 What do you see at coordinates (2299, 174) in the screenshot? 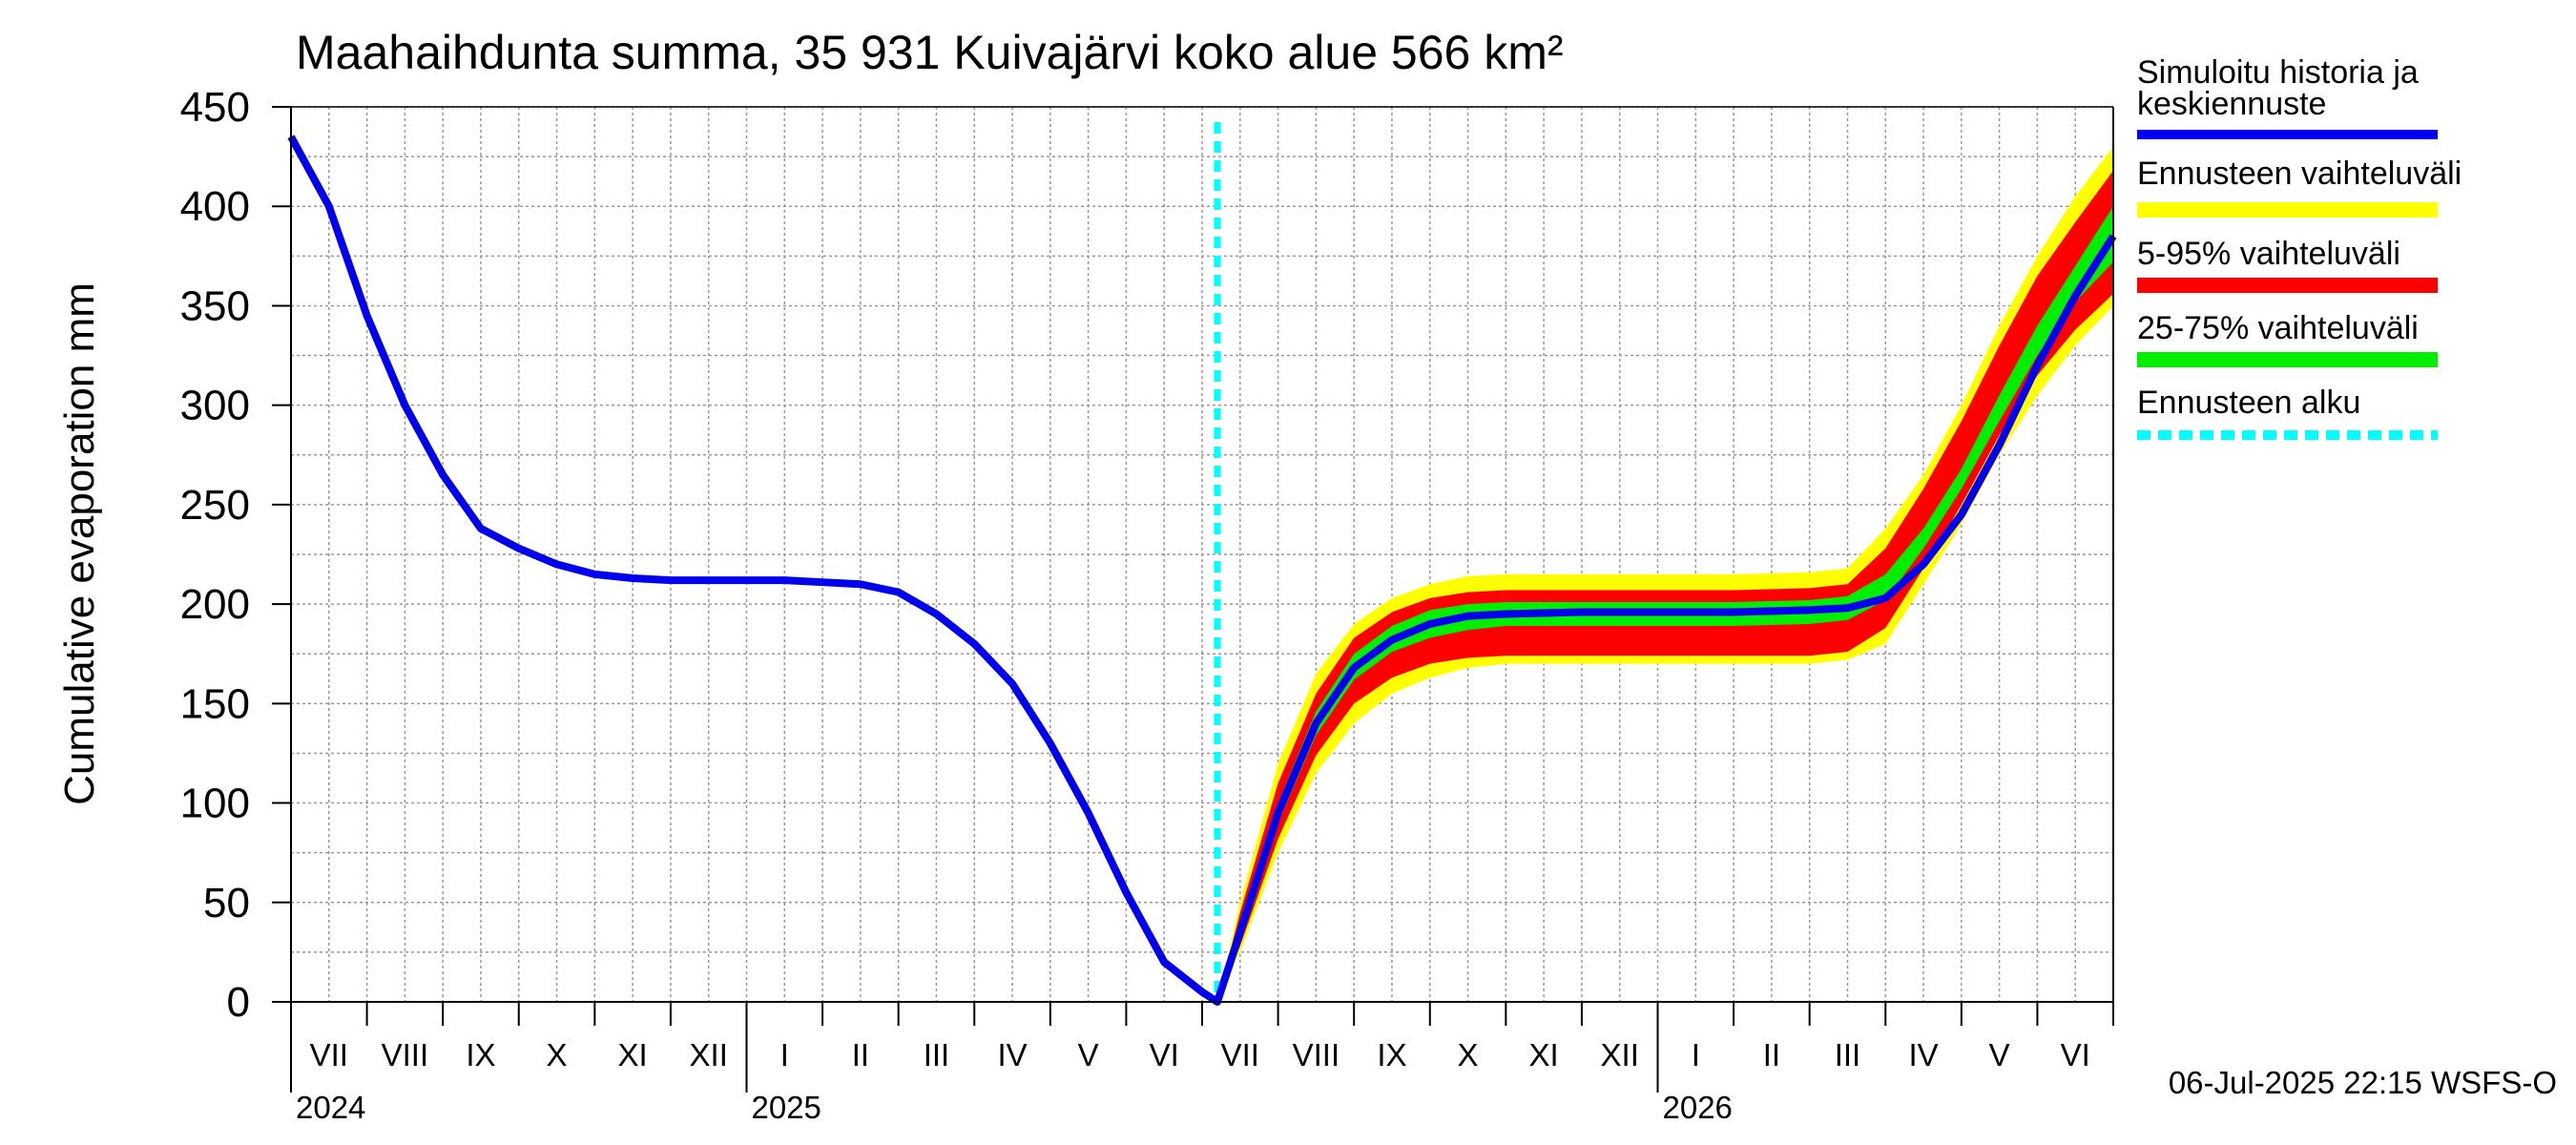
I see `legend-label-range: Ennusteen vaihteluväli` at bounding box center [2299, 174].